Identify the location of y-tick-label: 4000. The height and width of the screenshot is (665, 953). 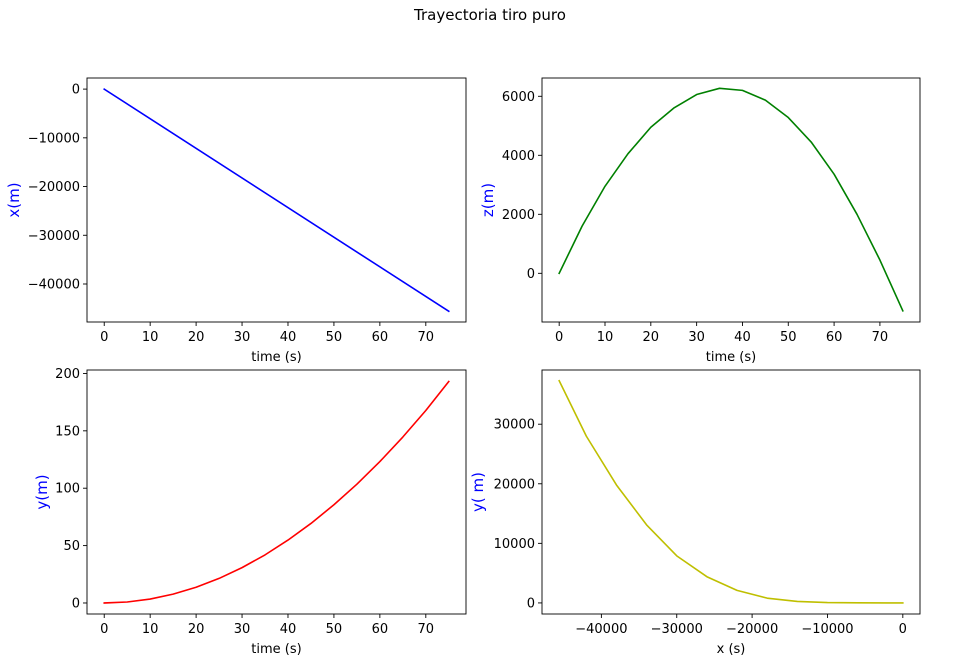
(518, 156).